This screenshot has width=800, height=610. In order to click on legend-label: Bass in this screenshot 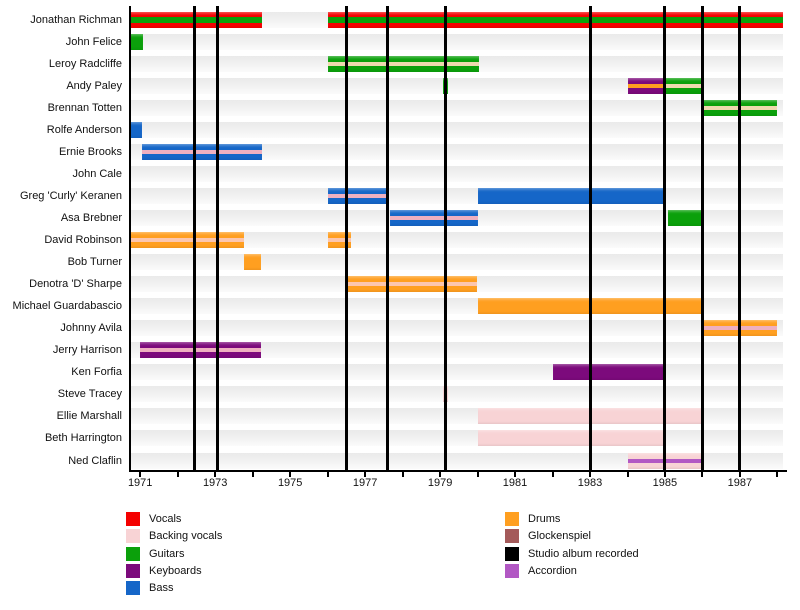, I will do `click(161, 588)`.